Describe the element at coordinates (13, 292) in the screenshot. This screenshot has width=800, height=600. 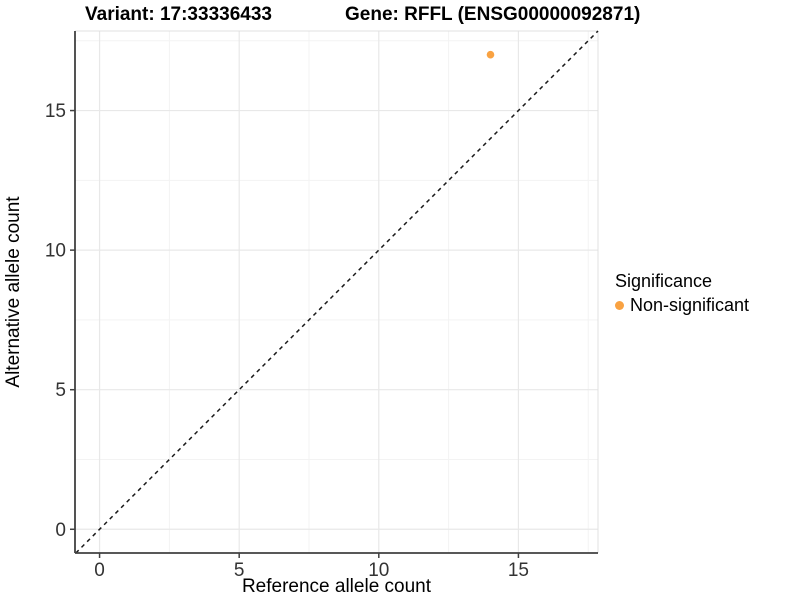
I see `y-axis-title: Alternative allele count` at that location.